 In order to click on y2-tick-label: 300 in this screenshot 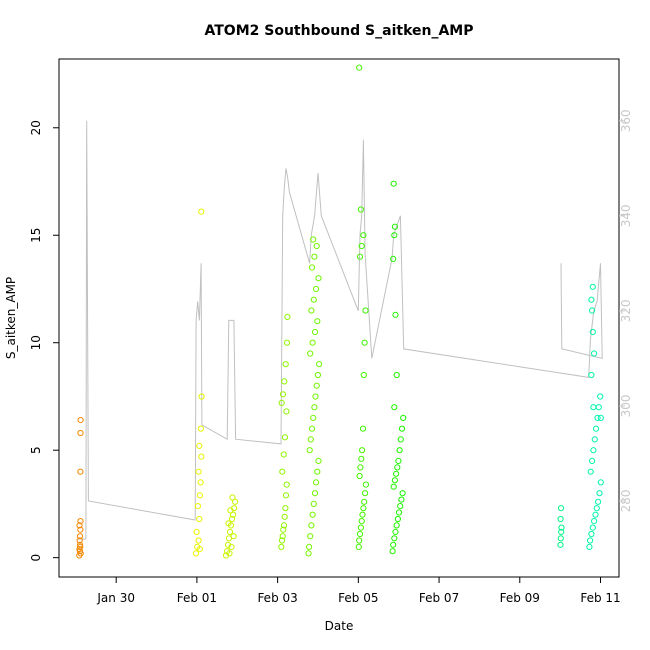, I will do `click(626, 405)`.